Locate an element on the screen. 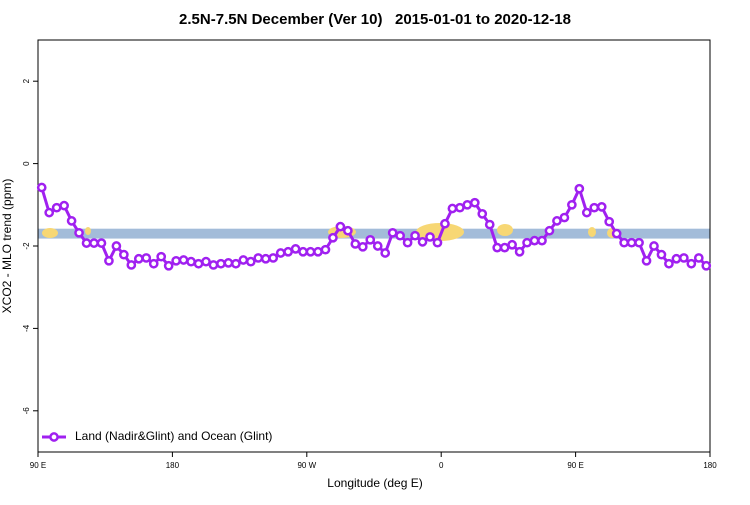 This screenshot has width=750, height=505. y-tick-label: -2 is located at coordinates (26, 246).